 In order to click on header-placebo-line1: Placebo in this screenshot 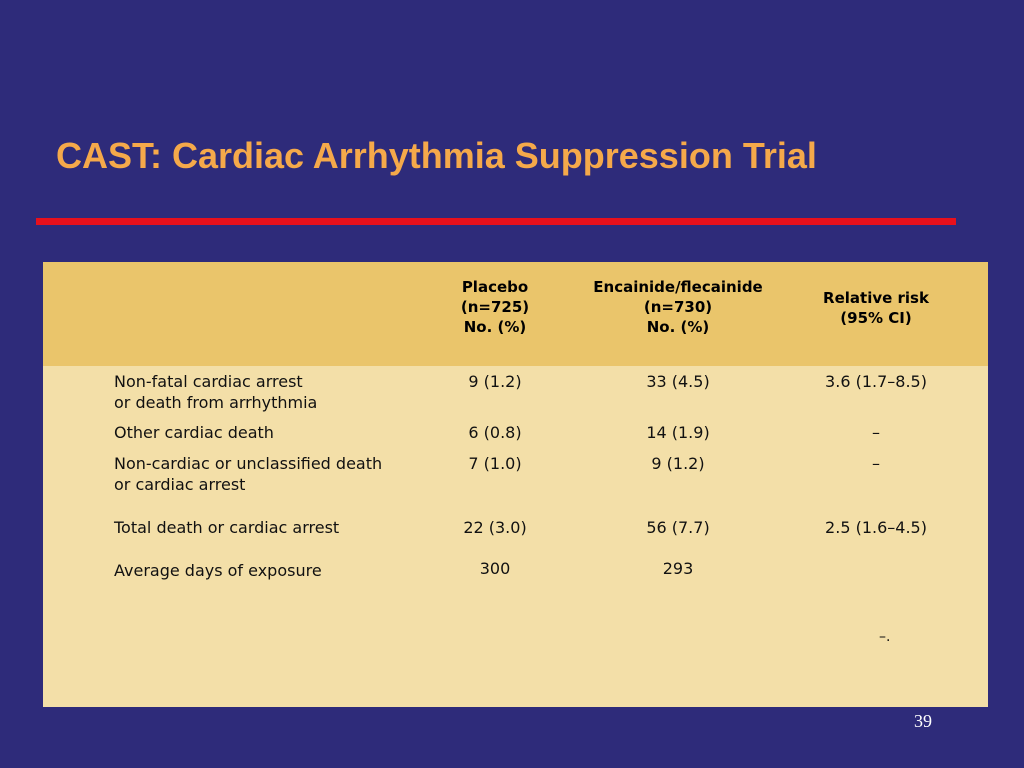, I will do `click(495, 287)`.